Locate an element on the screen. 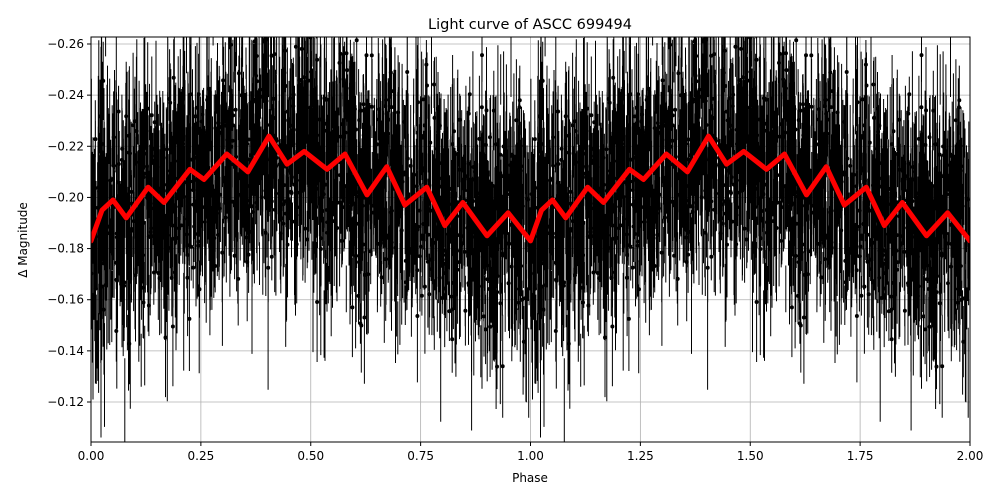 The image size is (1000, 500). x-axis-label: Phase is located at coordinates (530, 478).